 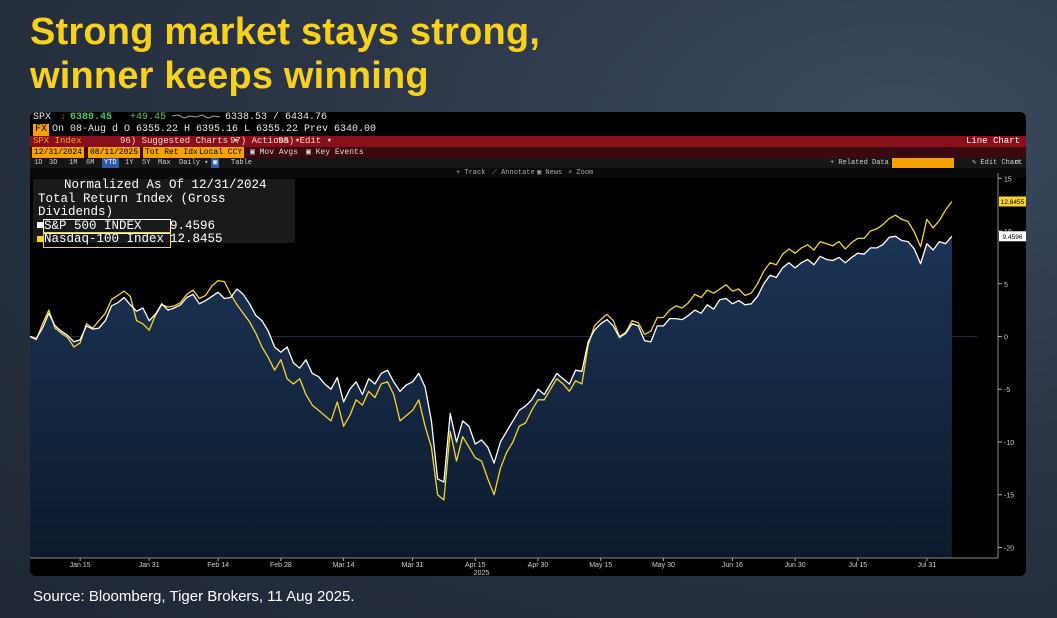 I want to click on add-data-input: Add Data, so click(x=923, y=163).